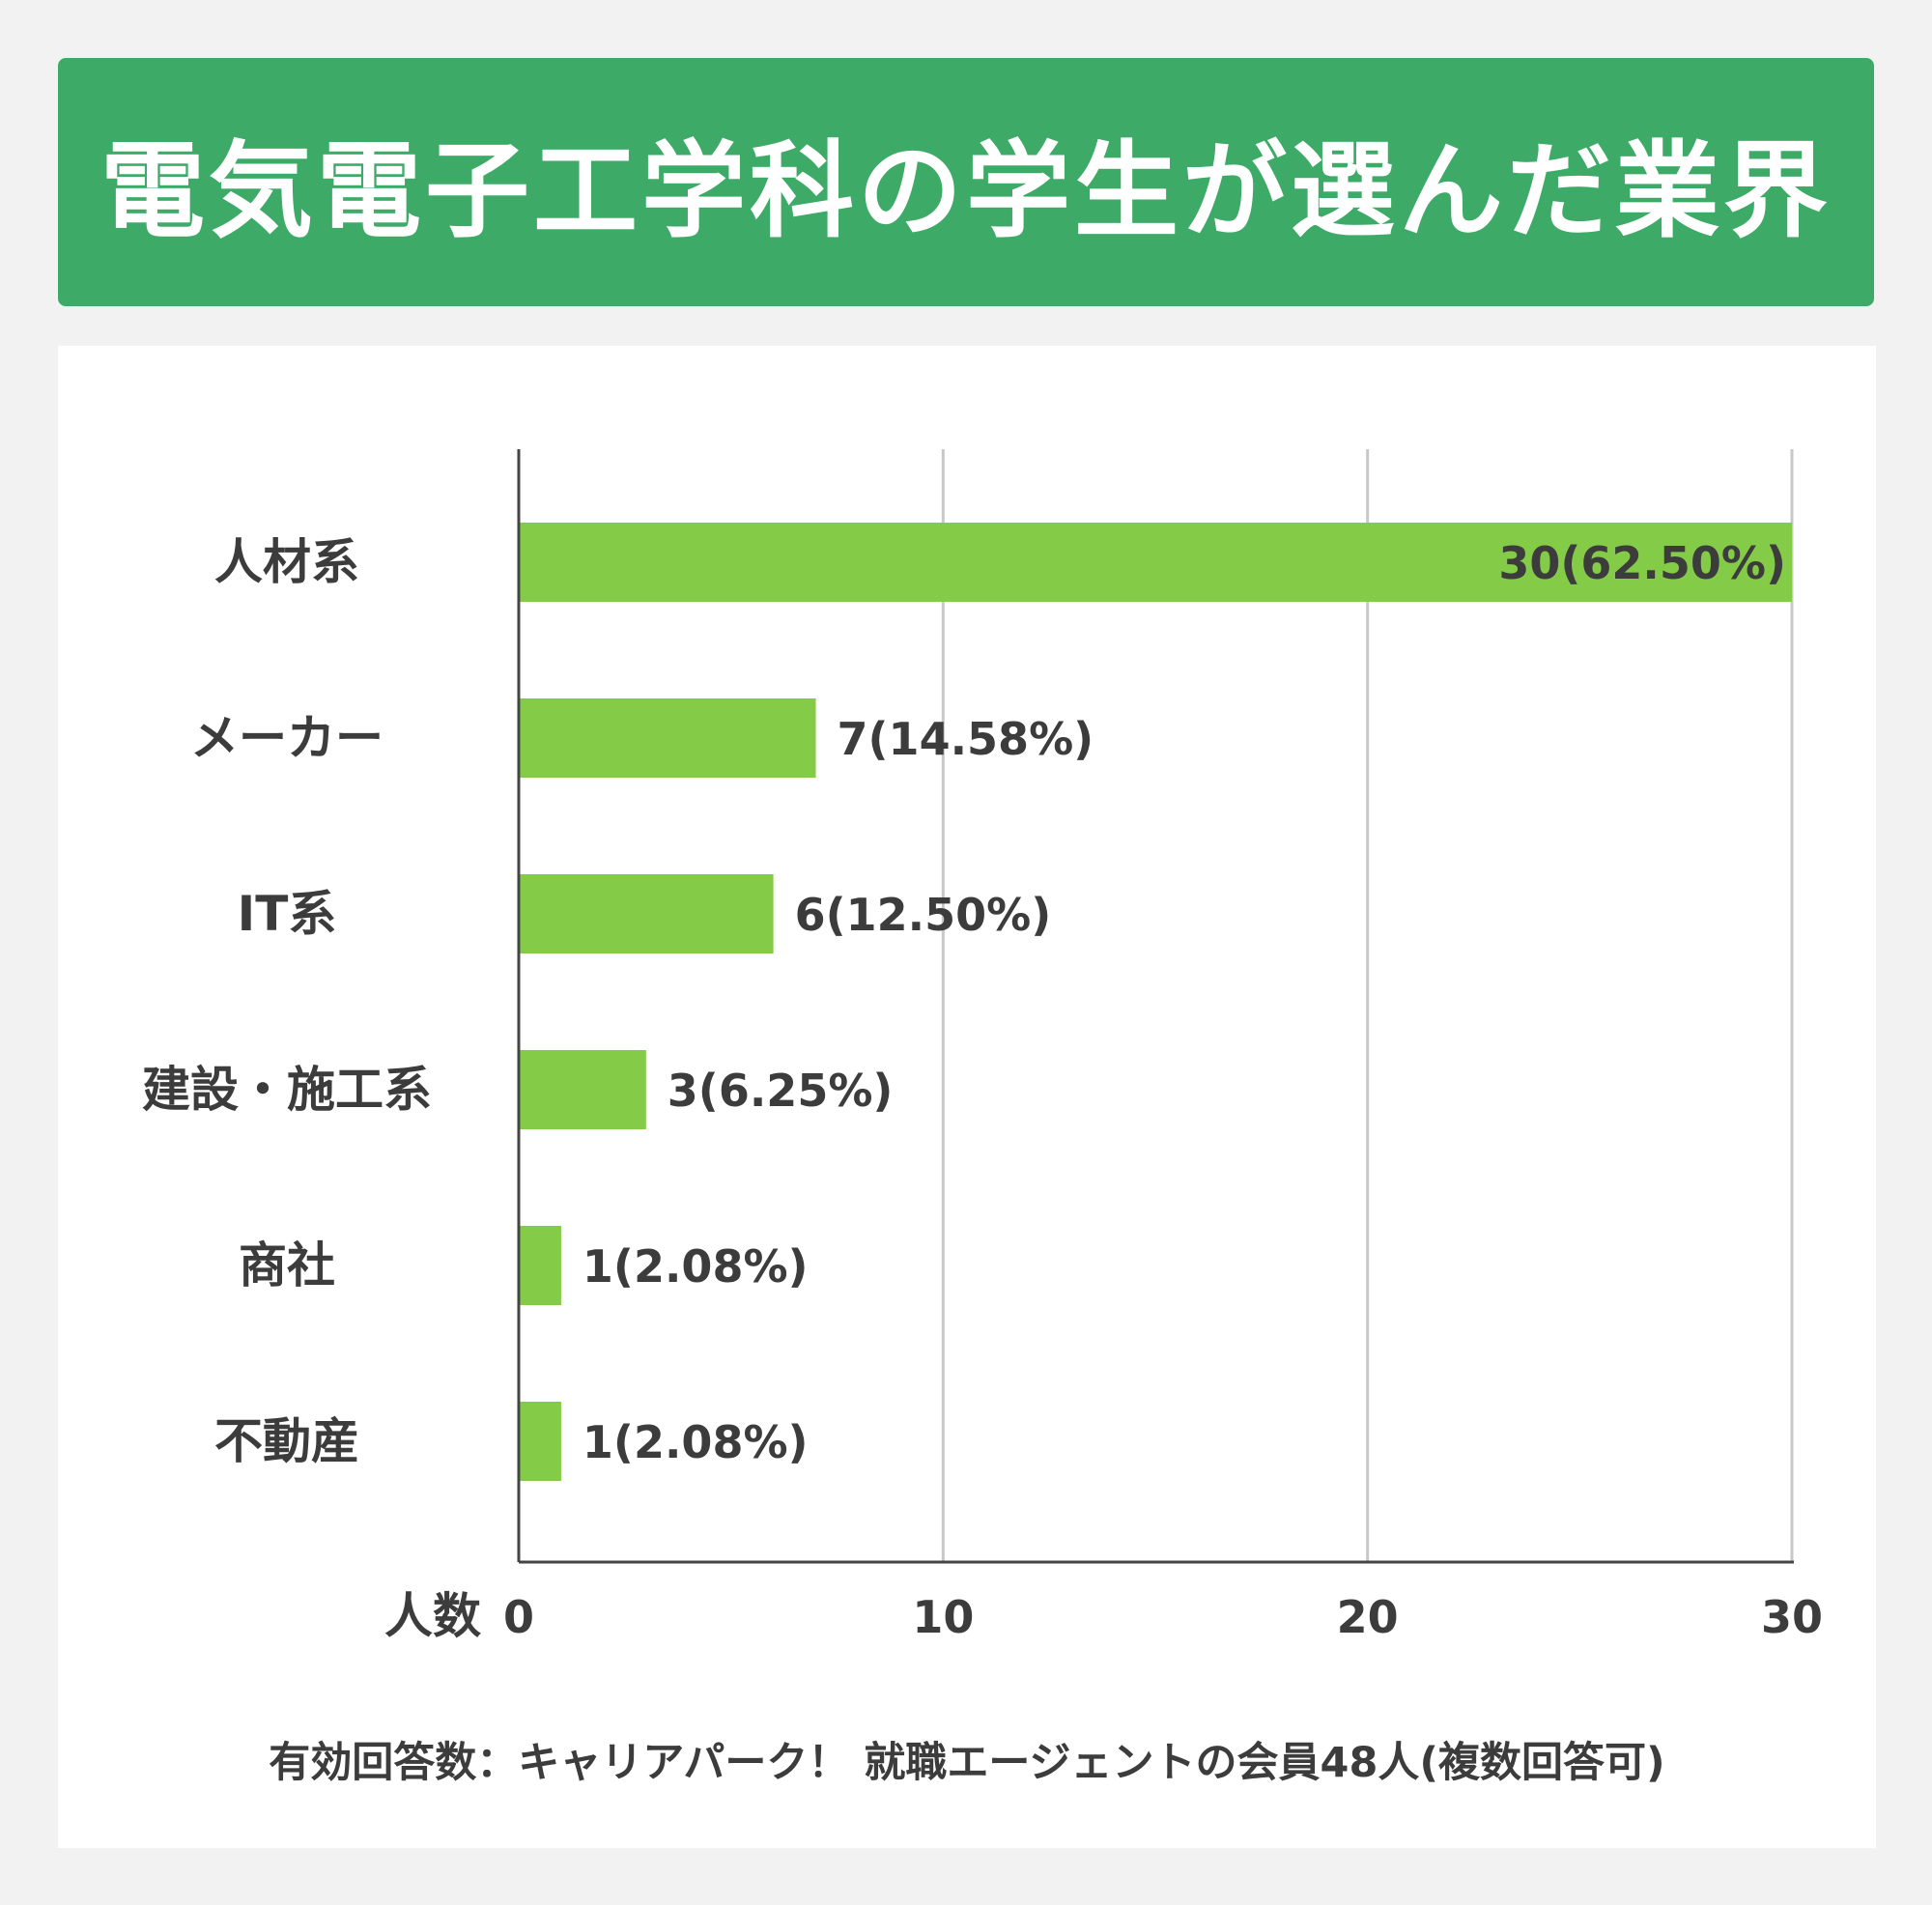  What do you see at coordinates (1368, 1617) in the screenshot?
I see `x-tick-label: 20` at bounding box center [1368, 1617].